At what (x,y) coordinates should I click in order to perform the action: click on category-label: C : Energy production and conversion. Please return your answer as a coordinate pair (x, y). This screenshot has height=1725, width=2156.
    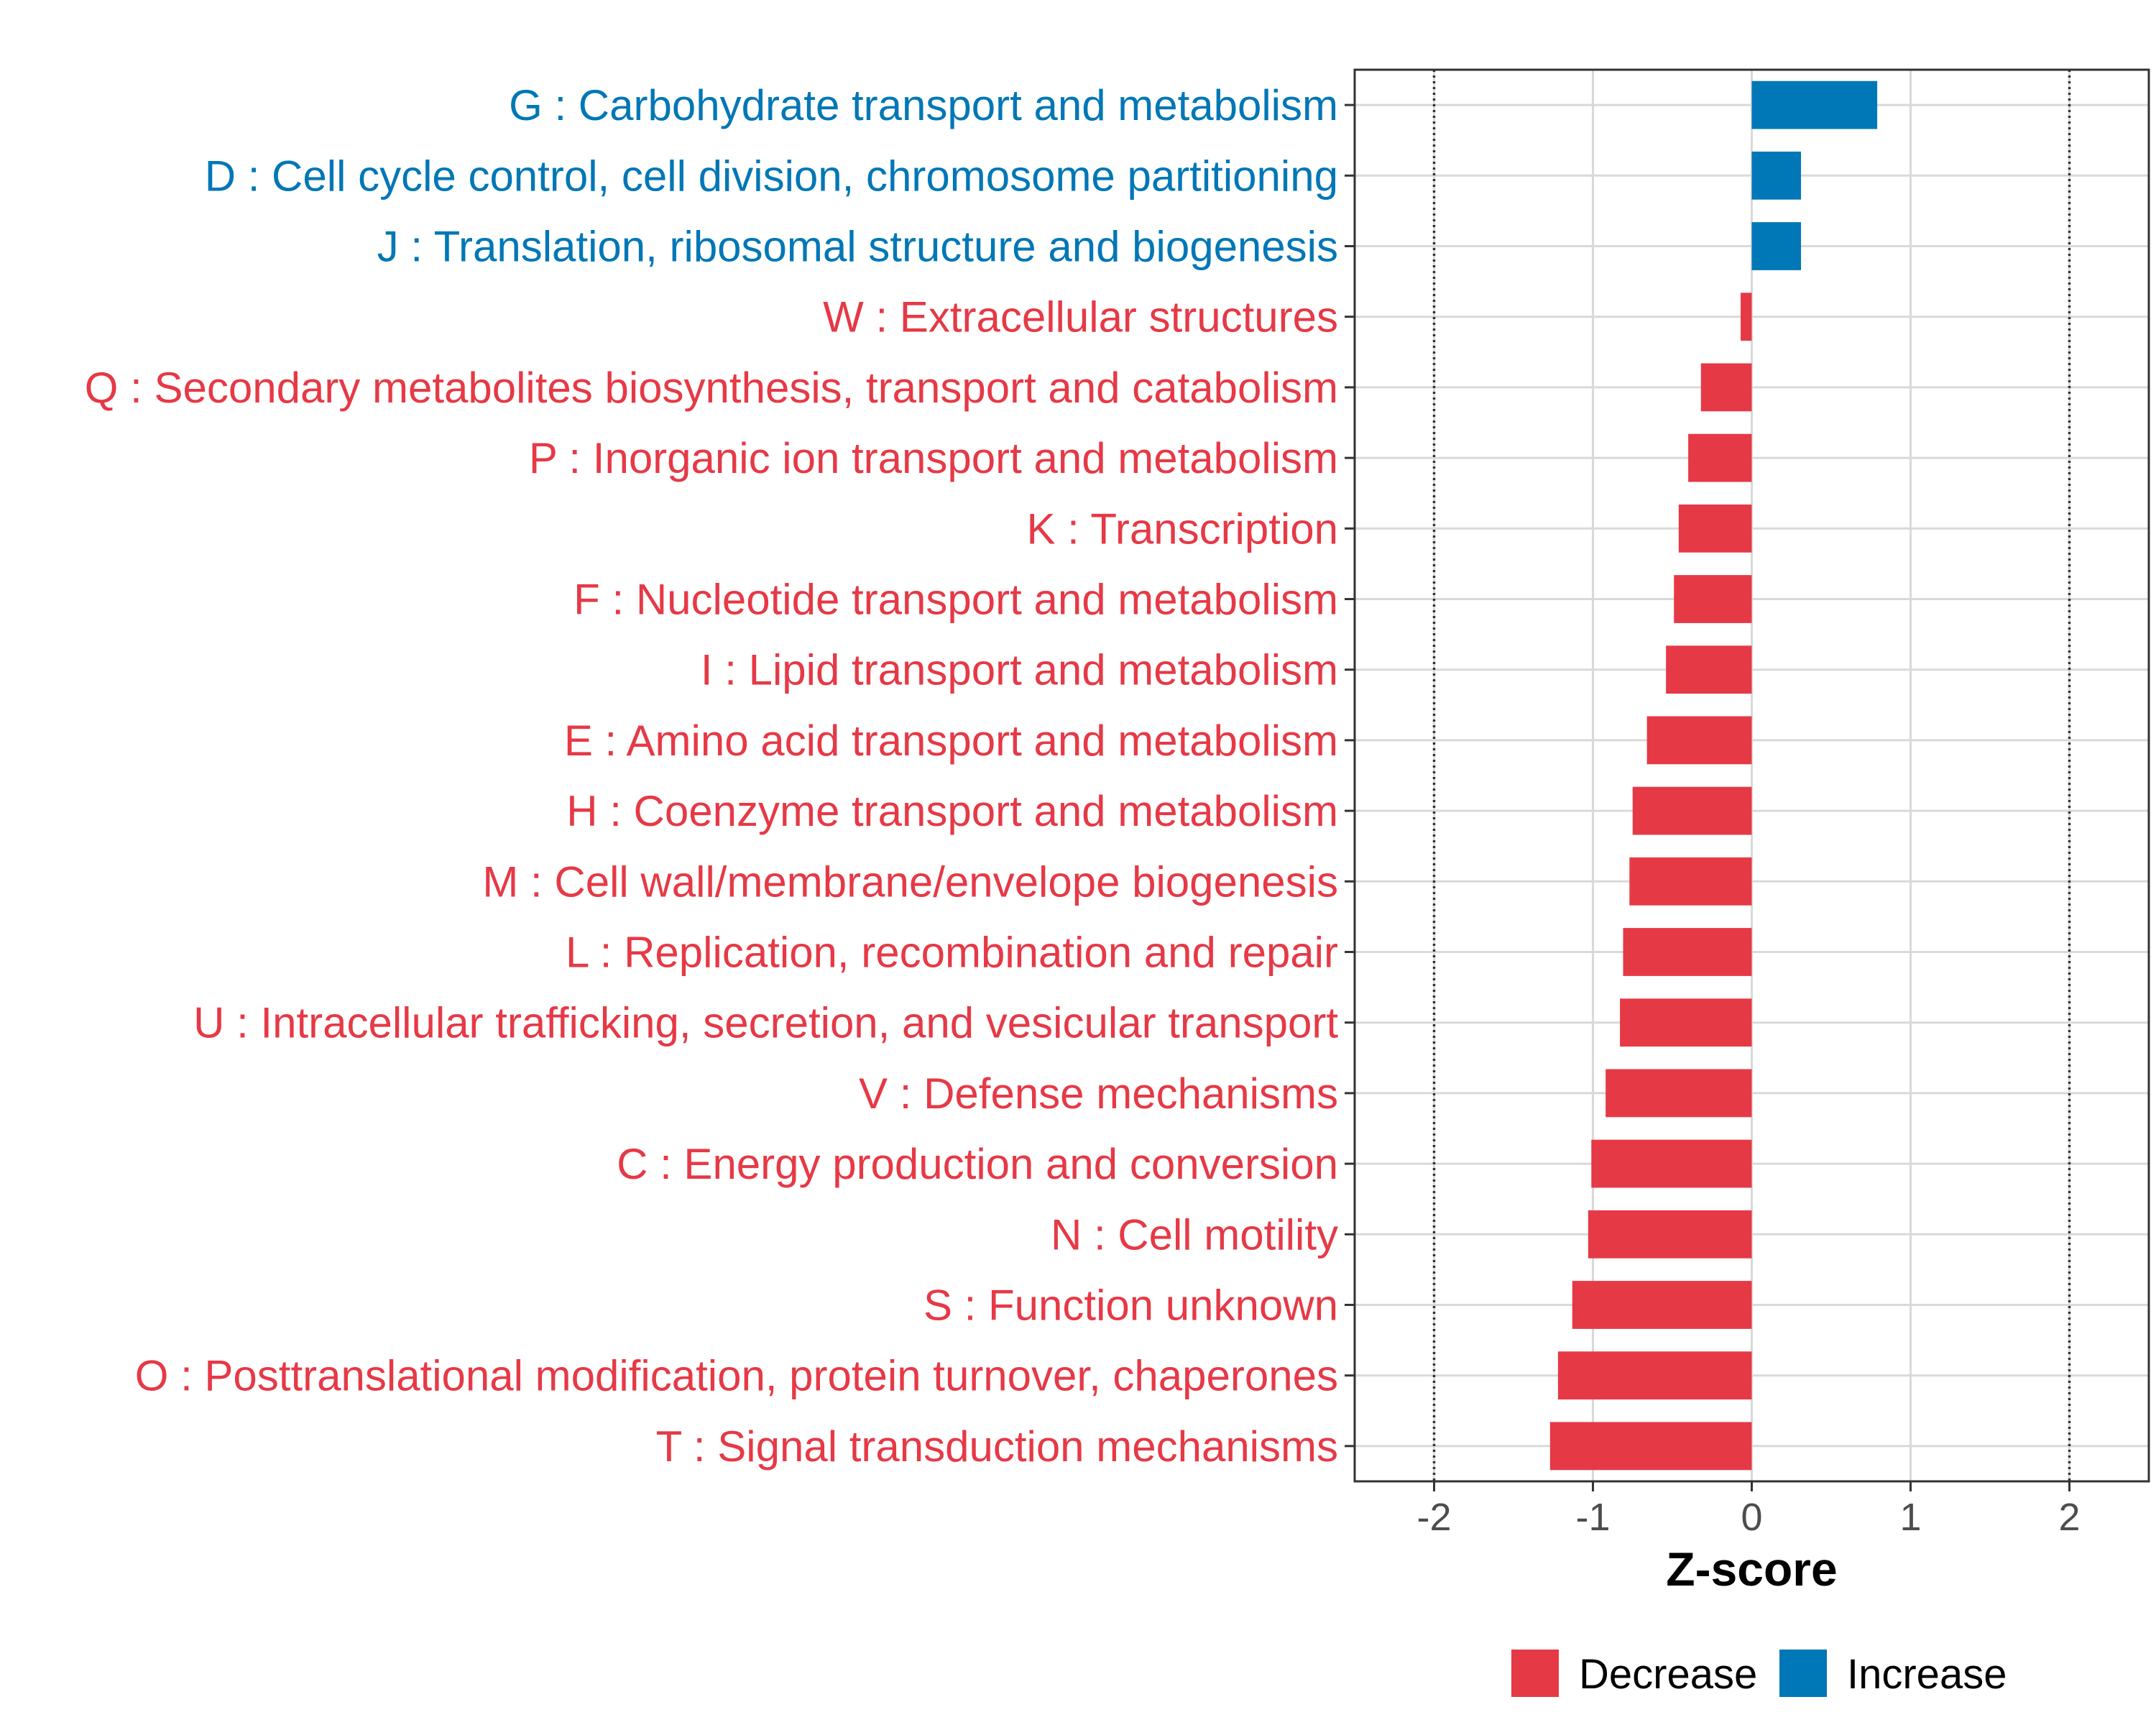
    Looking at the image, I should click on (977, 1164).